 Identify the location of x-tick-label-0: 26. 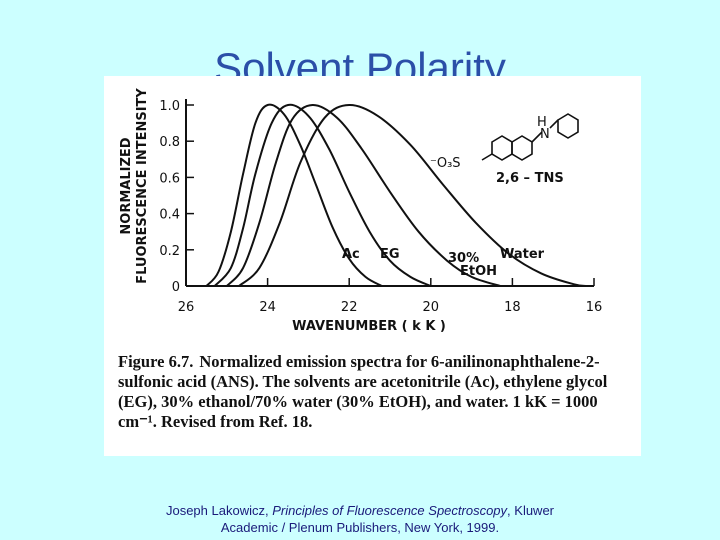
(186, 307).